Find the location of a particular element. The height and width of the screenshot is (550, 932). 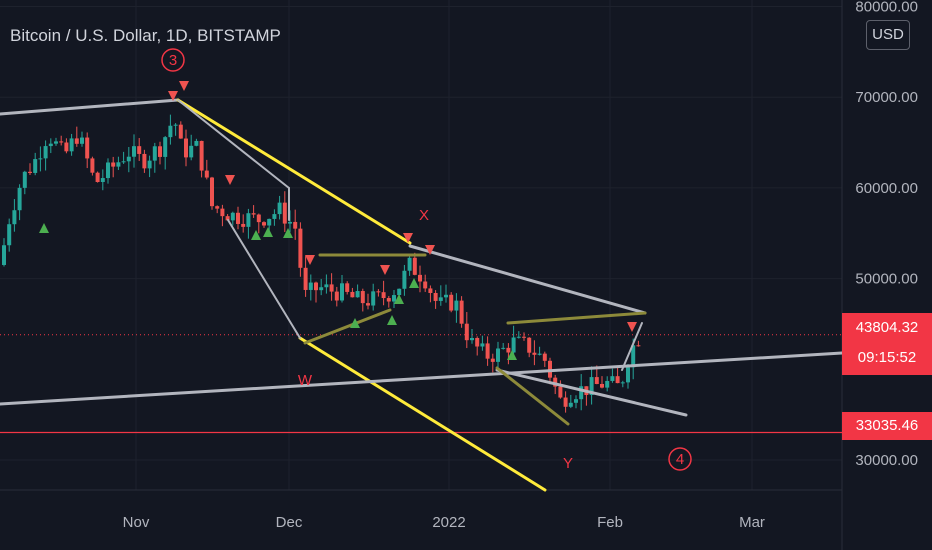

y-tick-label: 60000.00 is located at coordinates (886, 188).